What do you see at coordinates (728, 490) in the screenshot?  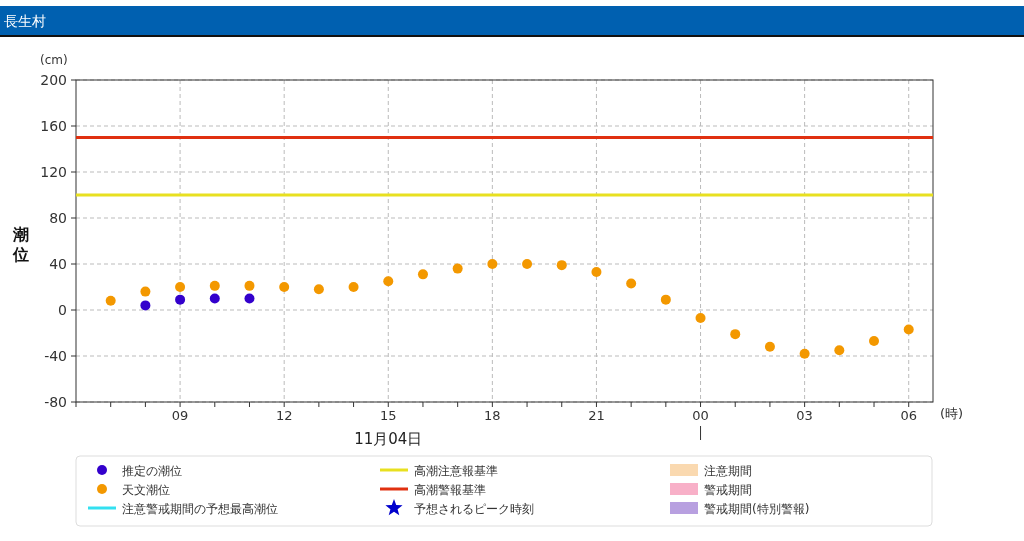 I see `legend-label: 警戒期間` at bounding box center [728, 490].